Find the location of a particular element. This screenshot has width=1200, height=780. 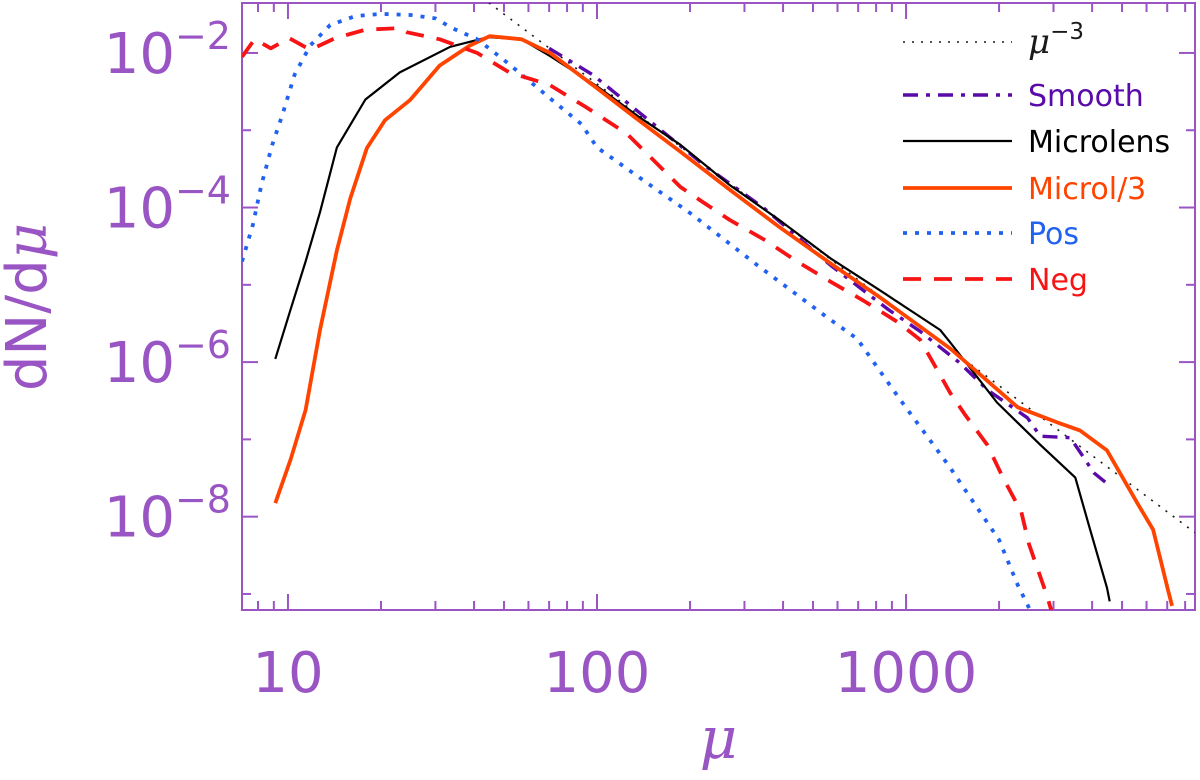

y-tick-label: 10⁻² is located at coordinates (167, 50).